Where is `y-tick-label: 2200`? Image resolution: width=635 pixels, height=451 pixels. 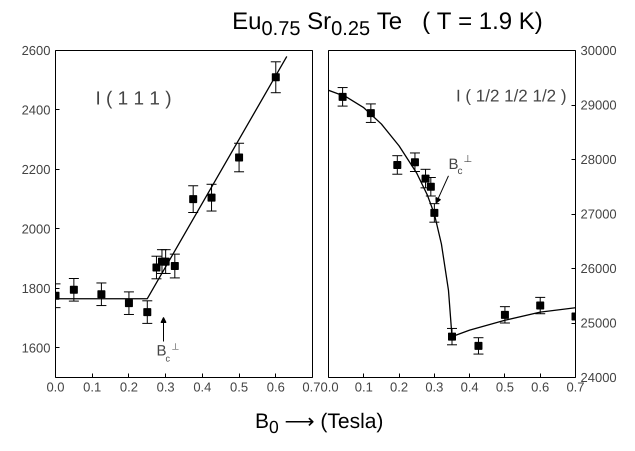 y-tick-label: 2200 is located at coordinates (36, 169).